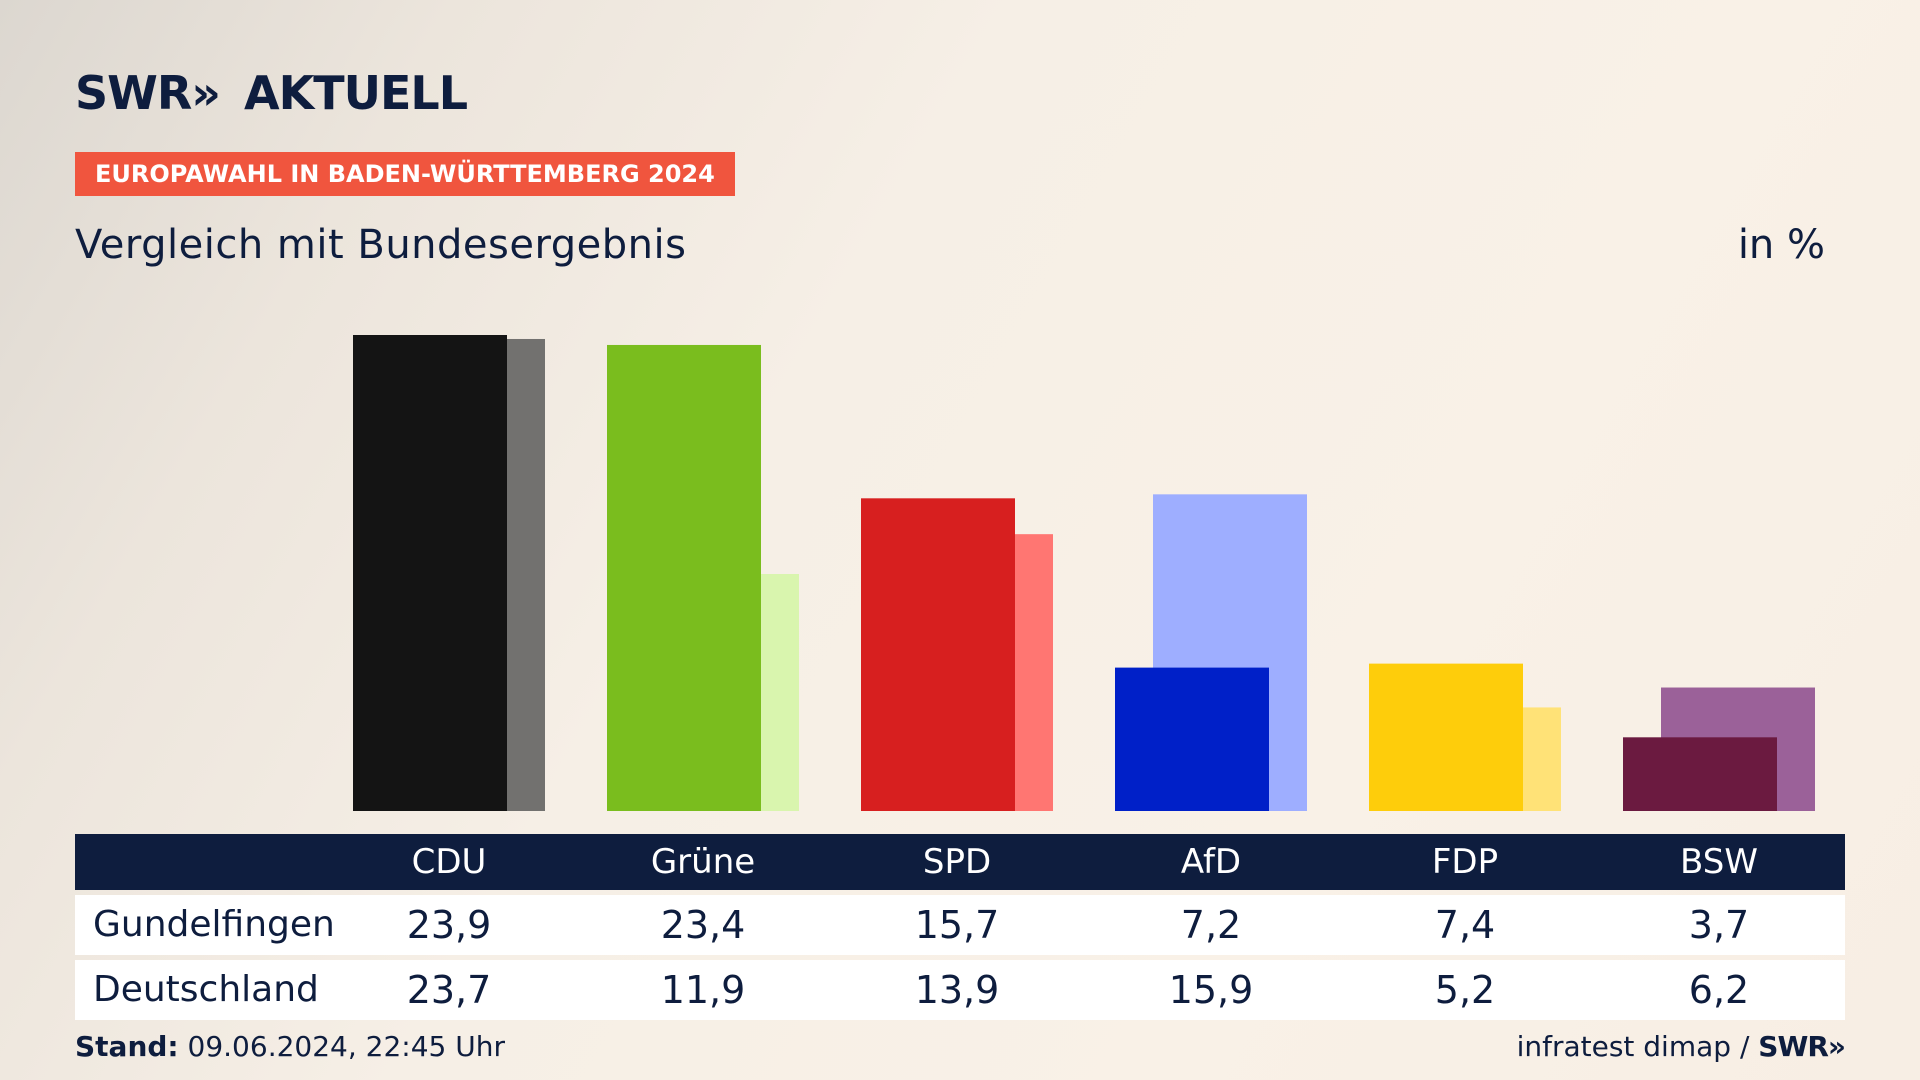  I want to click on table-cell: 7,4, so click(1465, 925).